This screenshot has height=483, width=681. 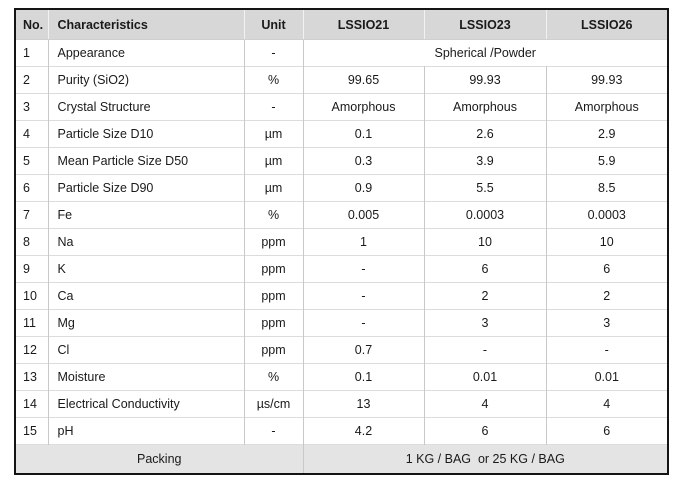 I want to click on characteristic-cell: Mg, so click(x=146, y=323).